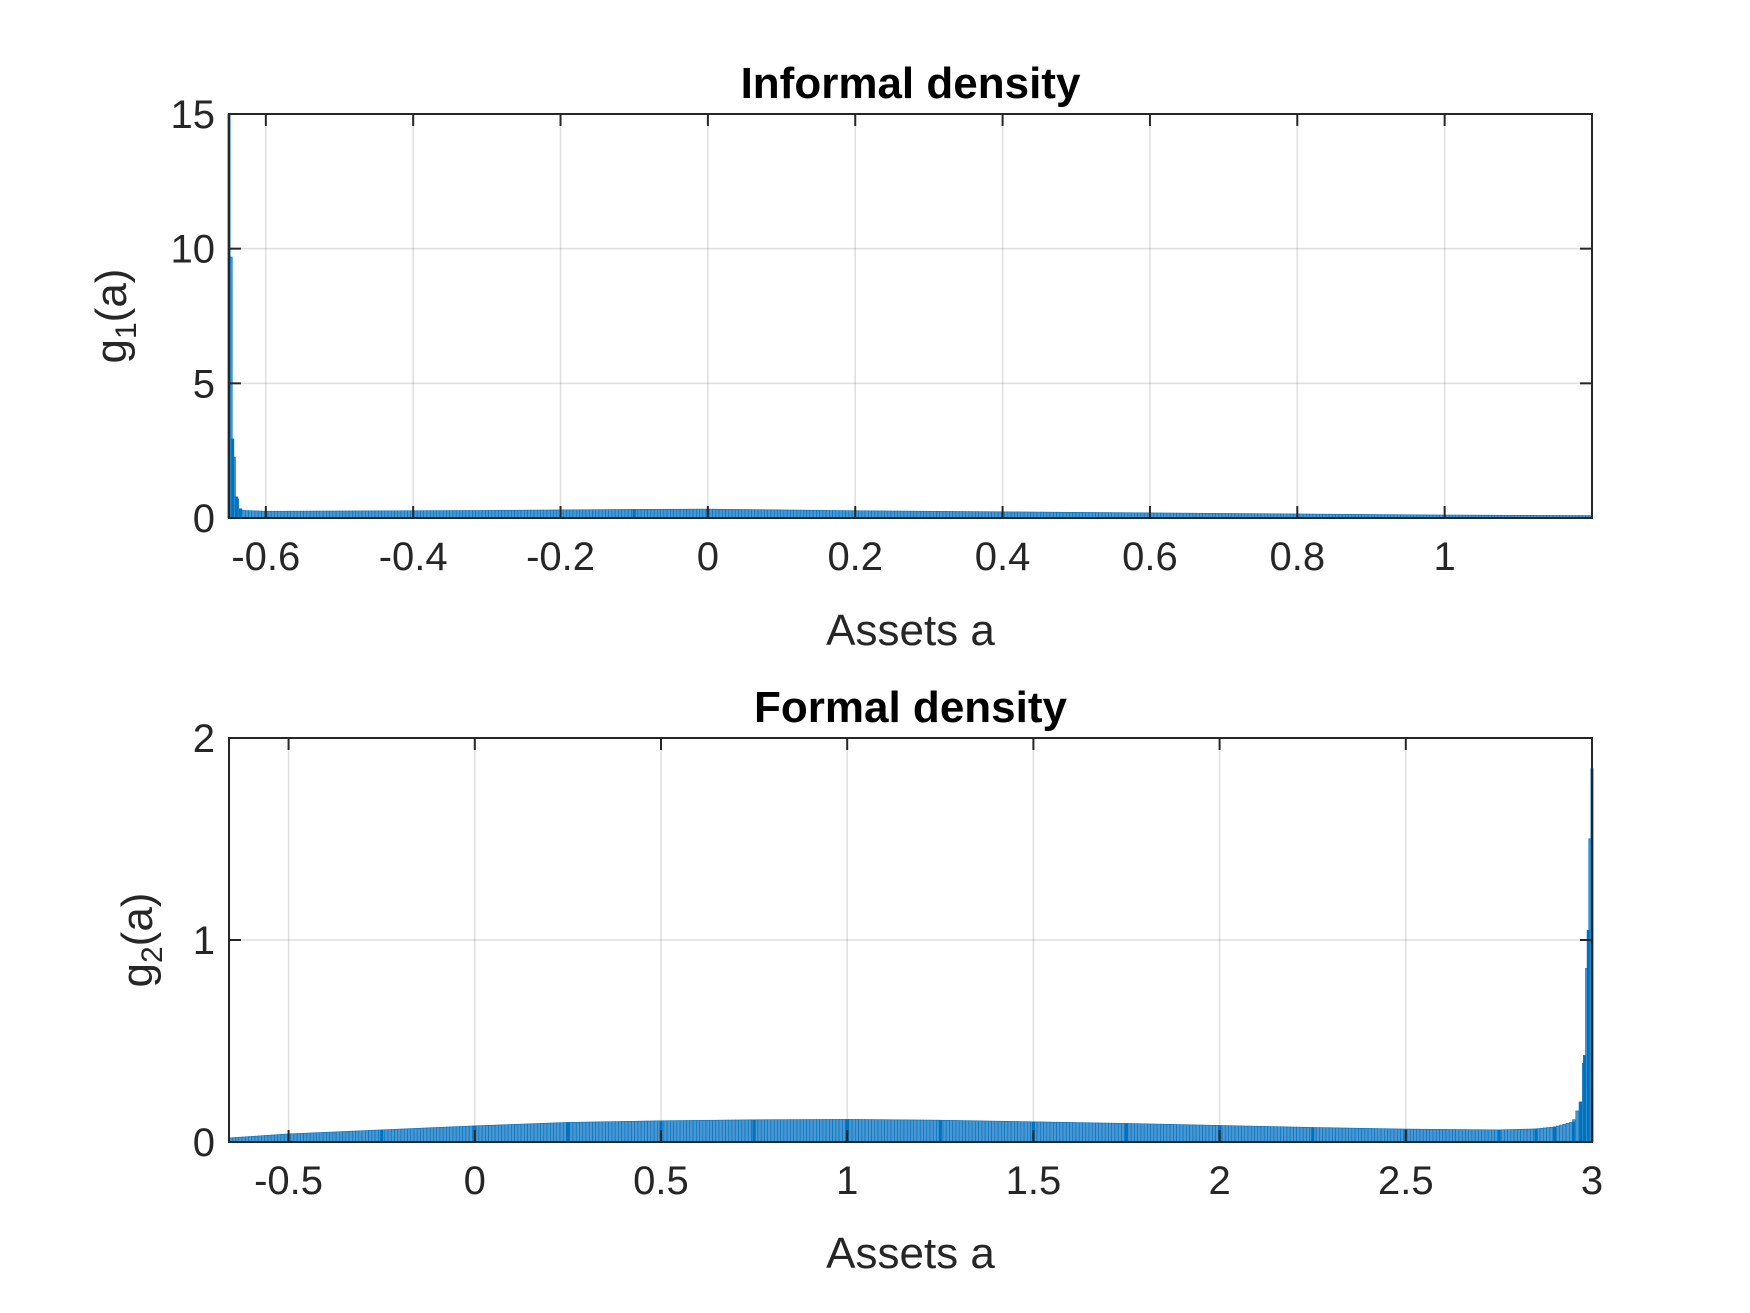  Describe the element at coordinates (1592, 1181) in the screenshot. I see `x-tick-label: 3` at that location.